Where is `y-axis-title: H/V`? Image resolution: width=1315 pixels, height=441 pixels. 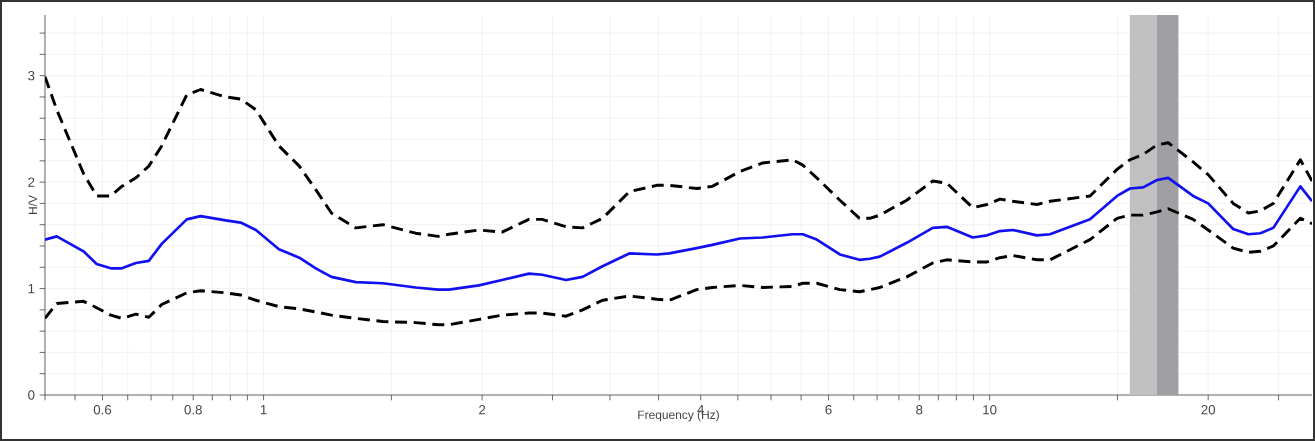
y-axis-title: H/V is located at coordinates (33, 204).